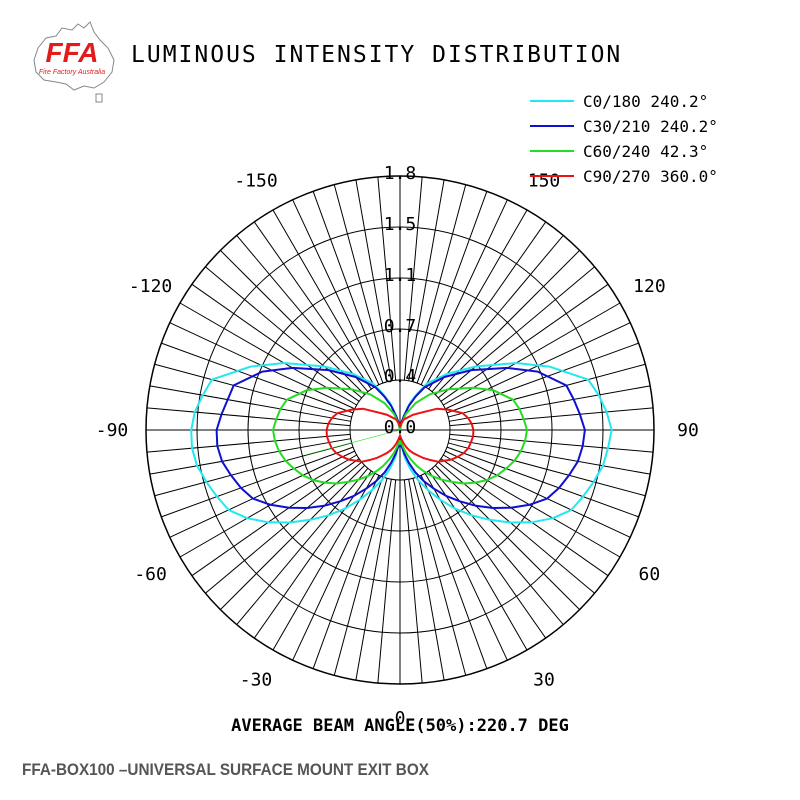 This screenshot has height=800, width=800. What do you see at coordinates (72, 72) in the screenshot?
I see `logo-subtext: Fire Factory Australia` at bounding box center [72, 72].